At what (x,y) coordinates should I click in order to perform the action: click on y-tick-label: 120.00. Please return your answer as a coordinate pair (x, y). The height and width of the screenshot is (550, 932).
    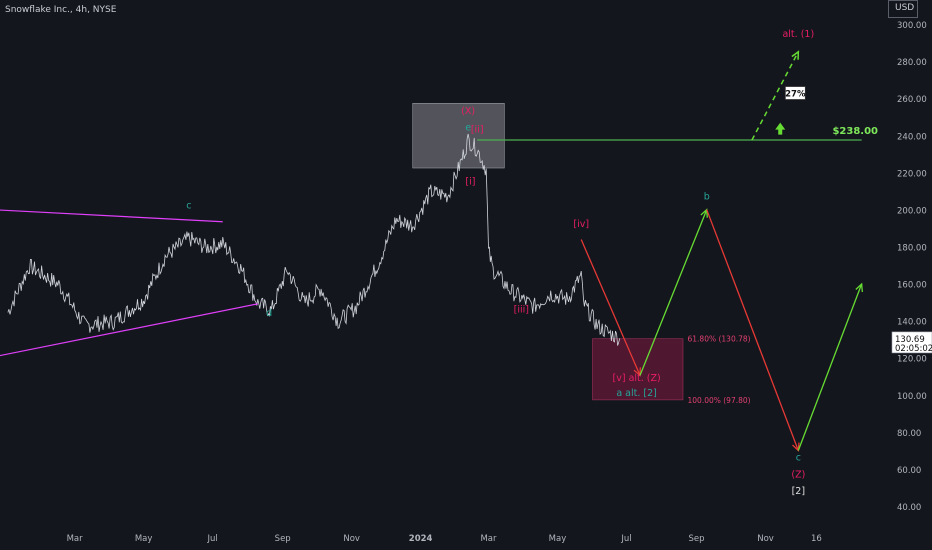
    Looking at the image, I should click on (912, 360).